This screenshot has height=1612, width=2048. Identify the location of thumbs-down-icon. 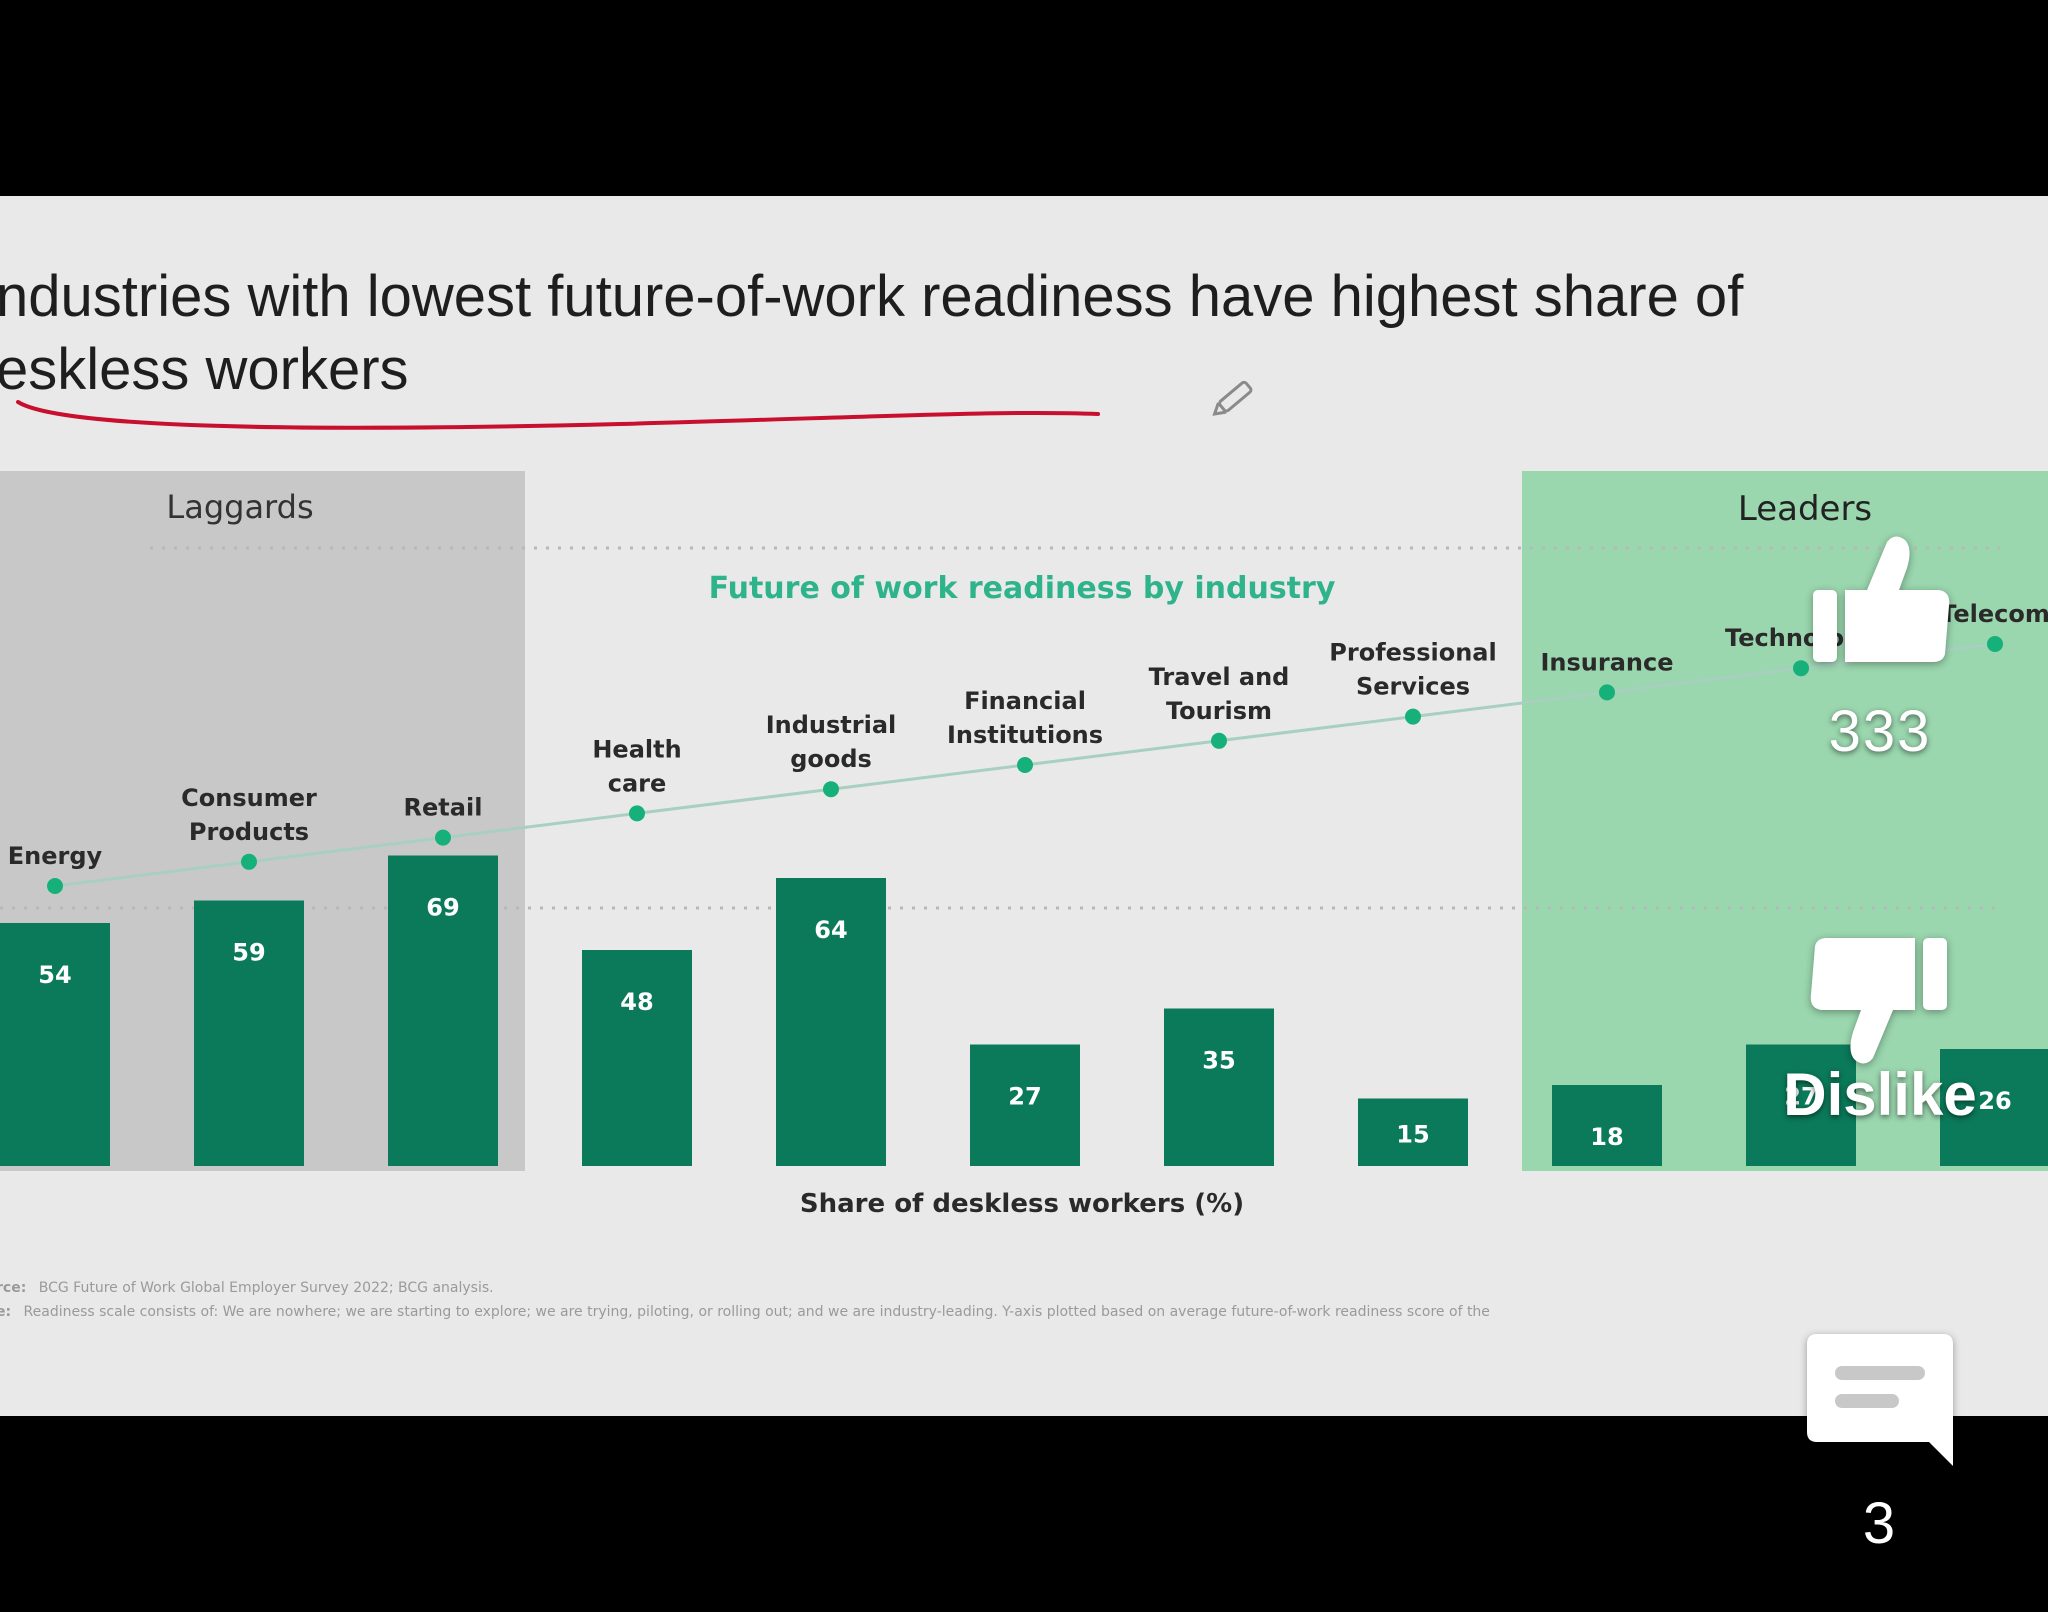
(1880, 1008).